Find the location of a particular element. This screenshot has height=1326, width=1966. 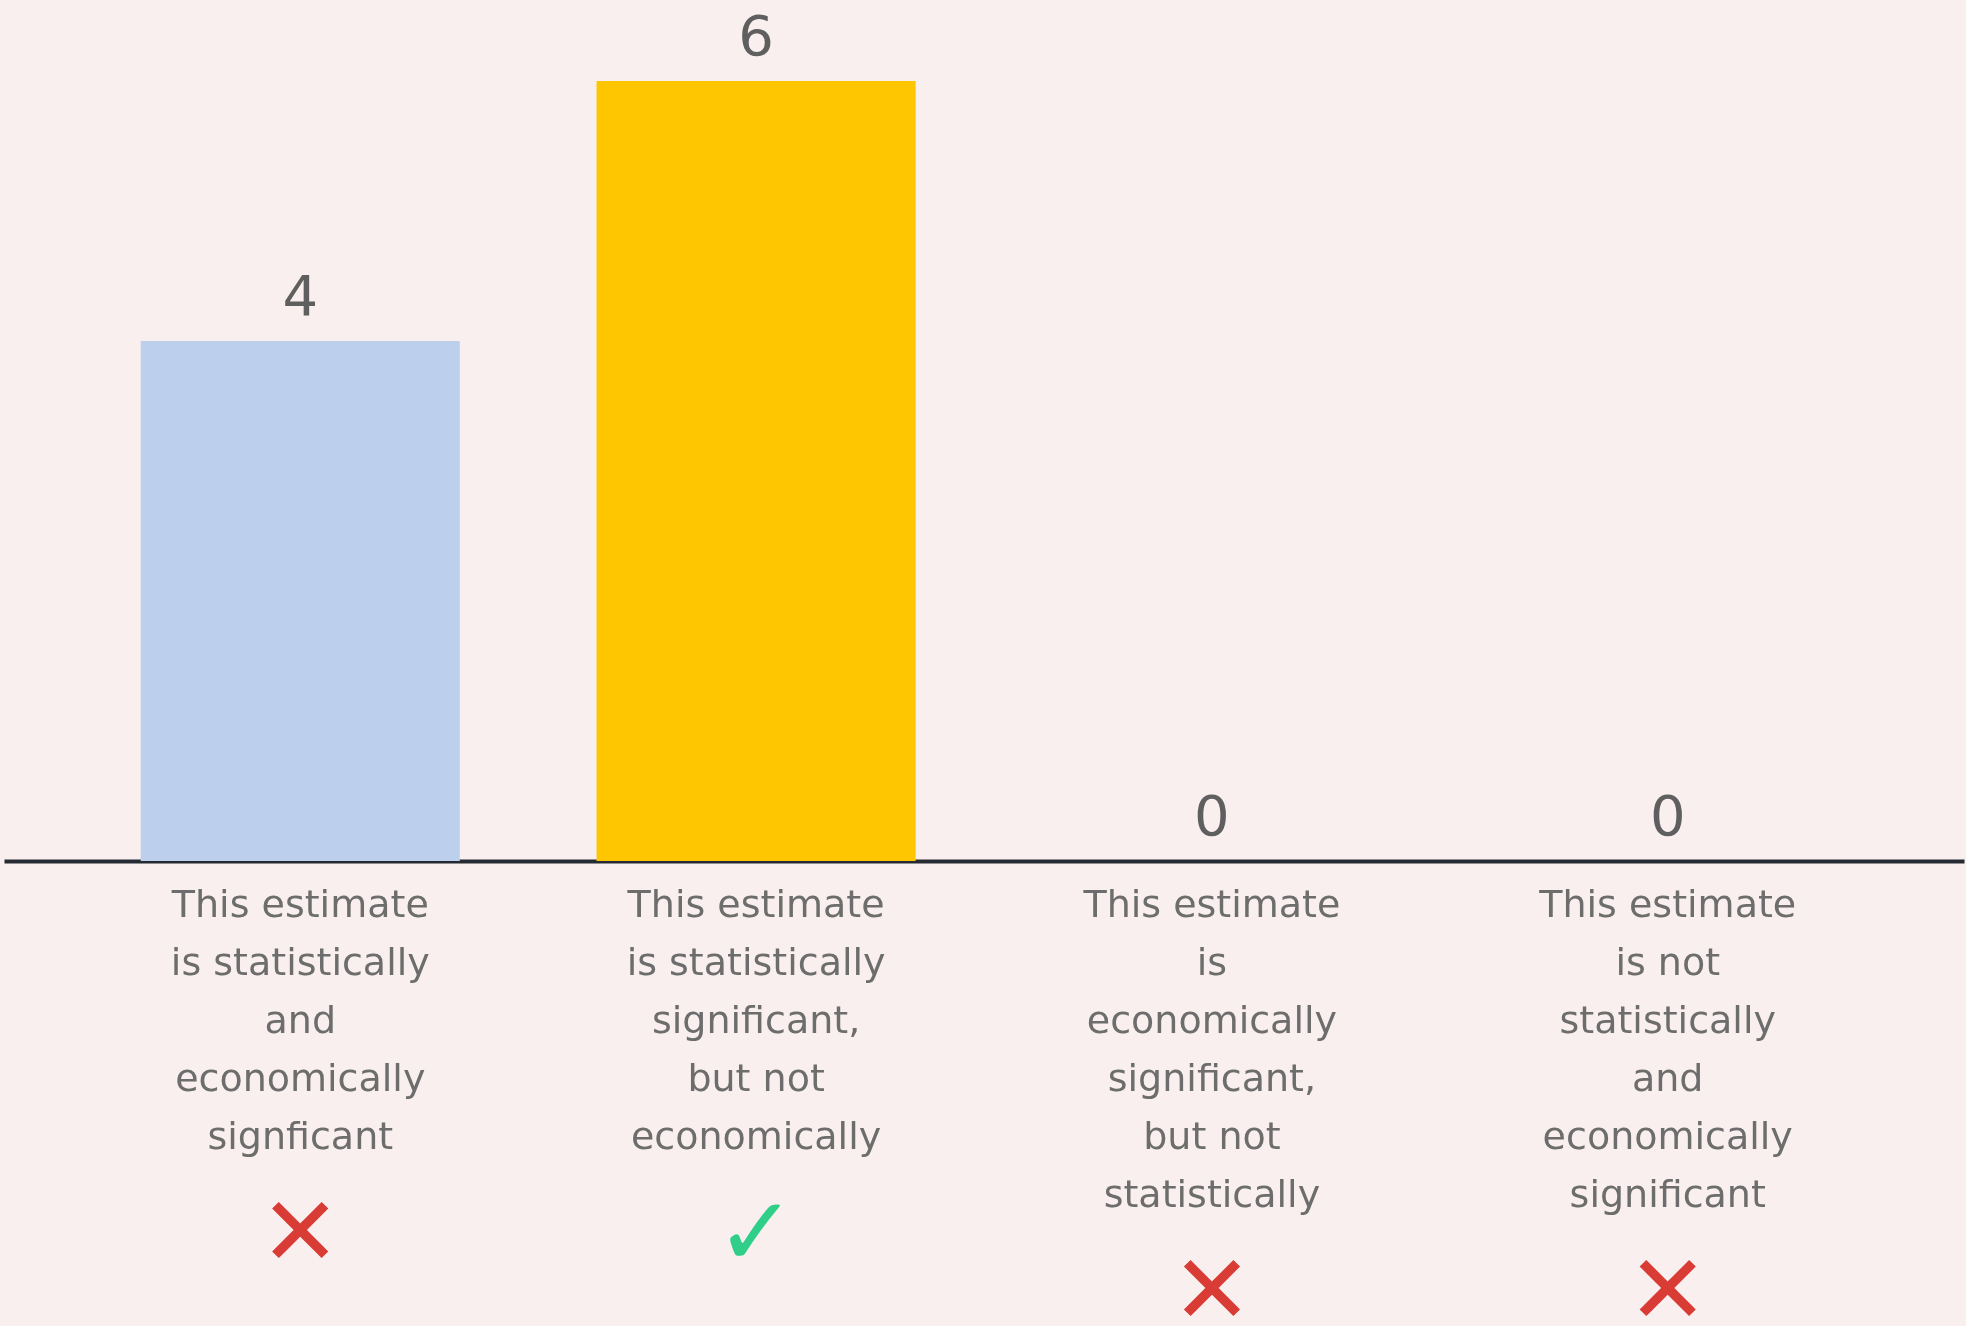

x-tick-label: This estimate is not statistically and economically significant is located at coordinates (1667, 1048).